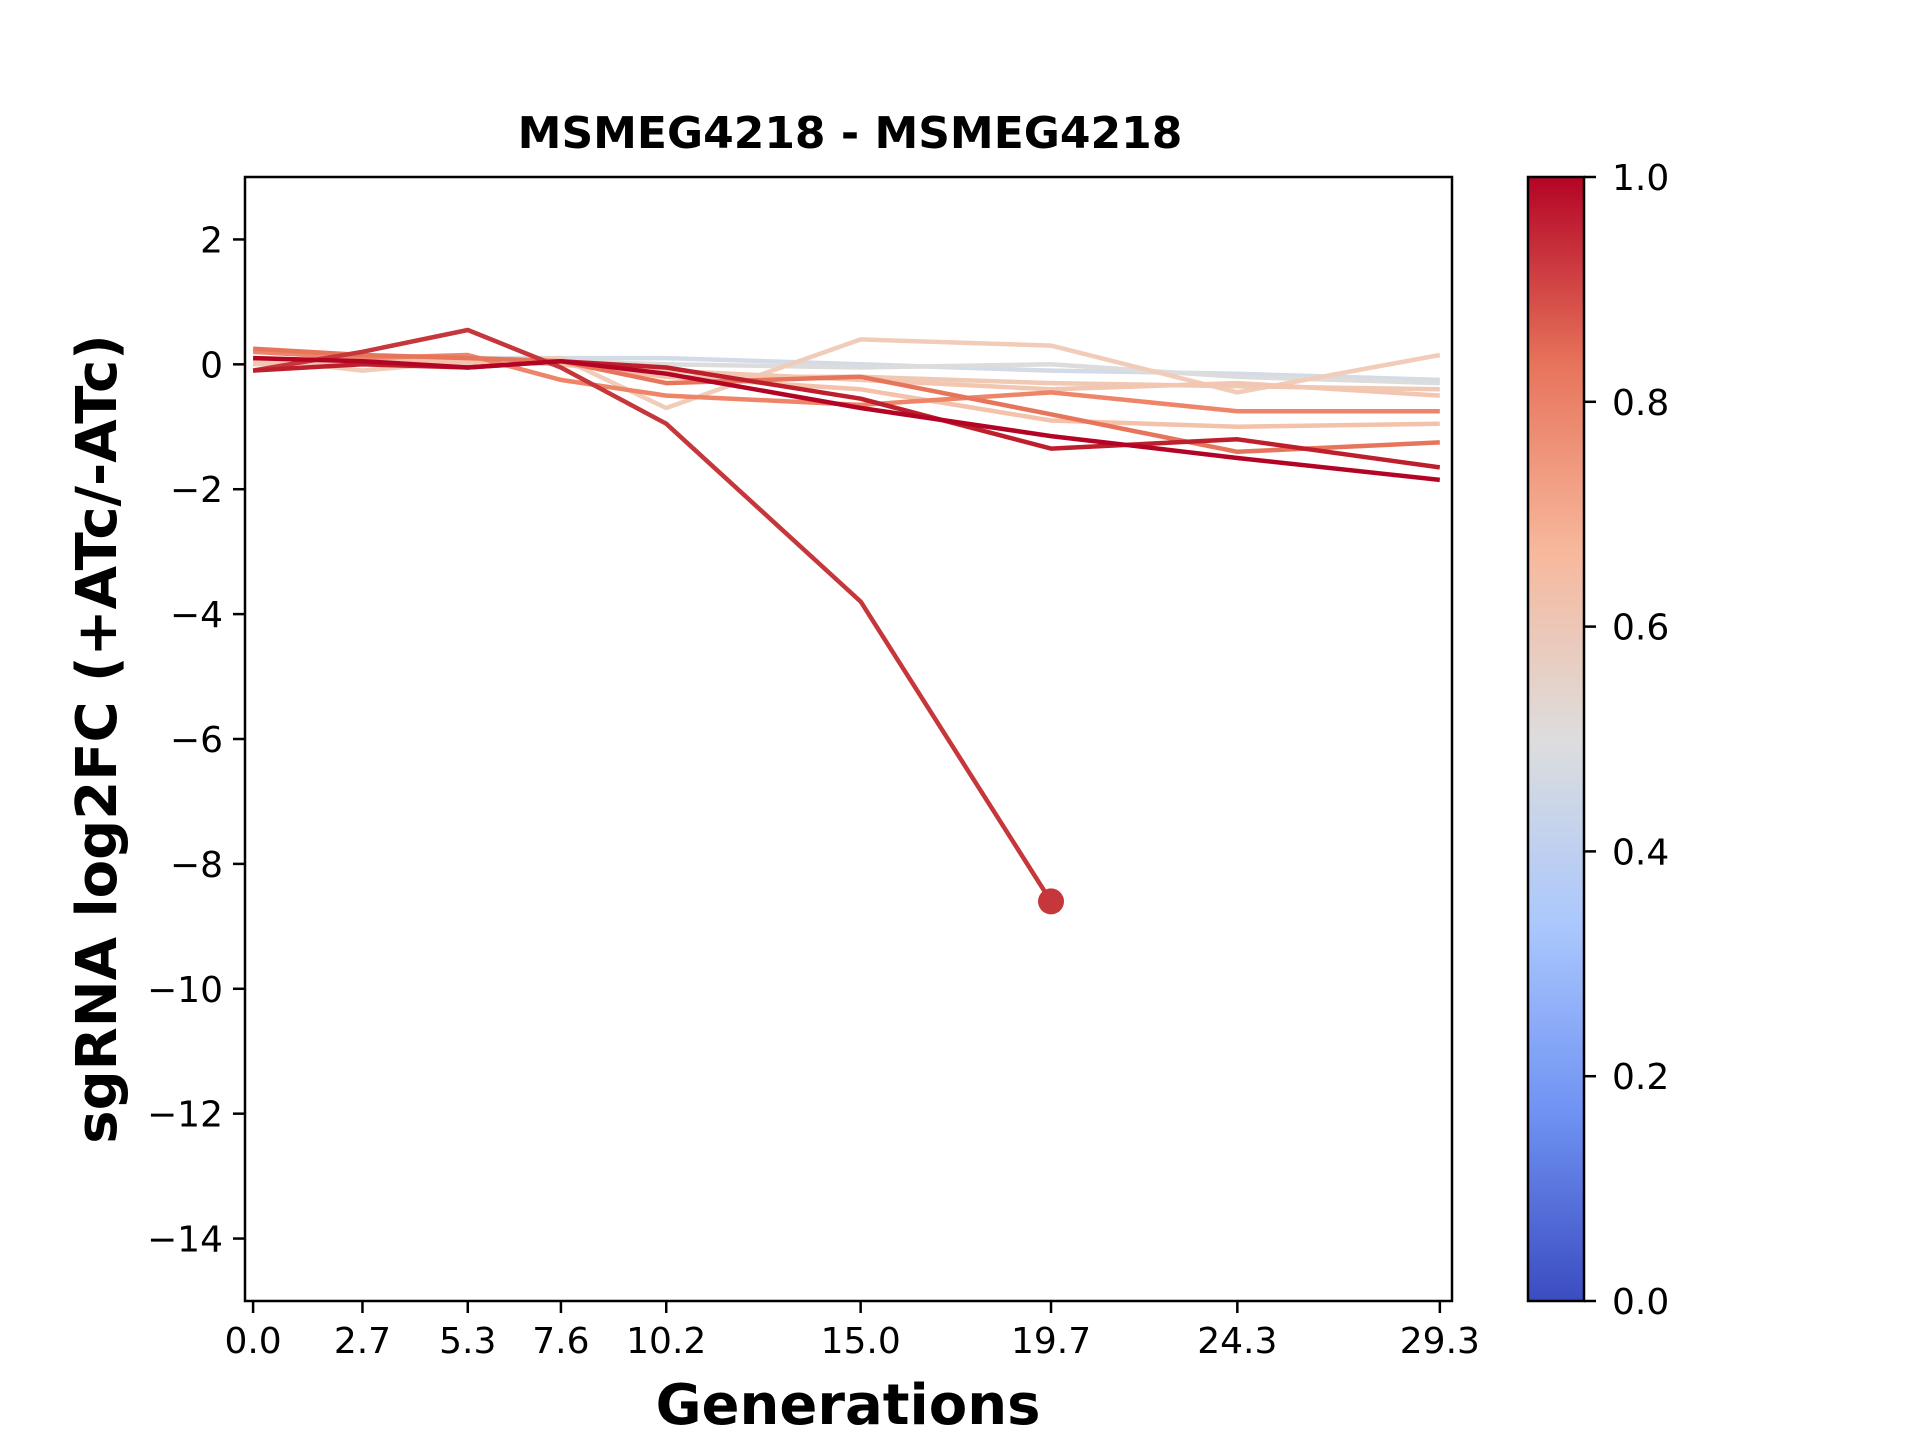 The height and width of the screenshot is (1445, 1920). Describe the element at coordinates (196, 490) in the screenshot. I see `y-tick-label: −2` at that location.